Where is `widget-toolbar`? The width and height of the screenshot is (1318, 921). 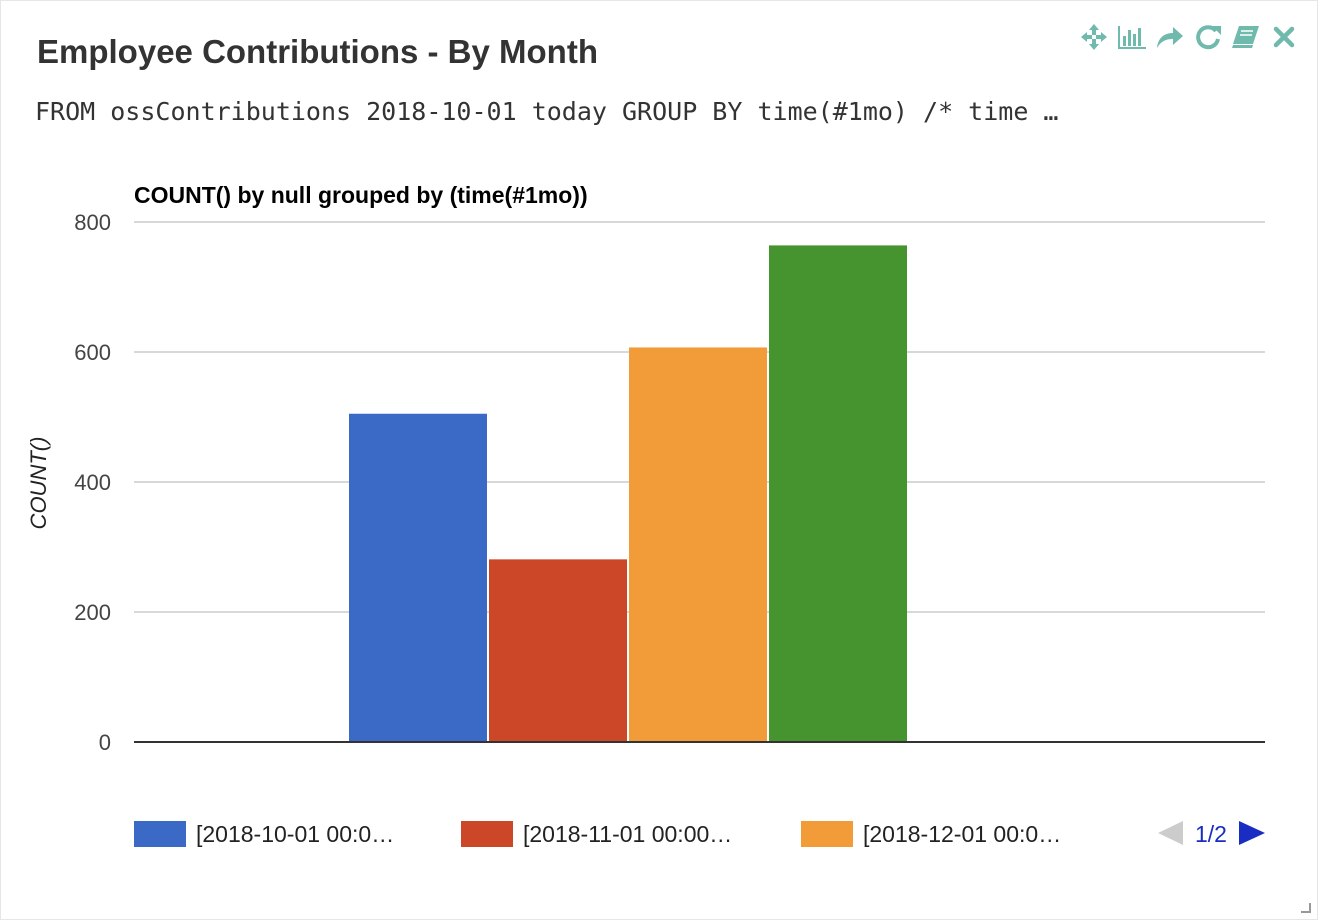
widget-toolbar is located at coordinates (1189, 37).